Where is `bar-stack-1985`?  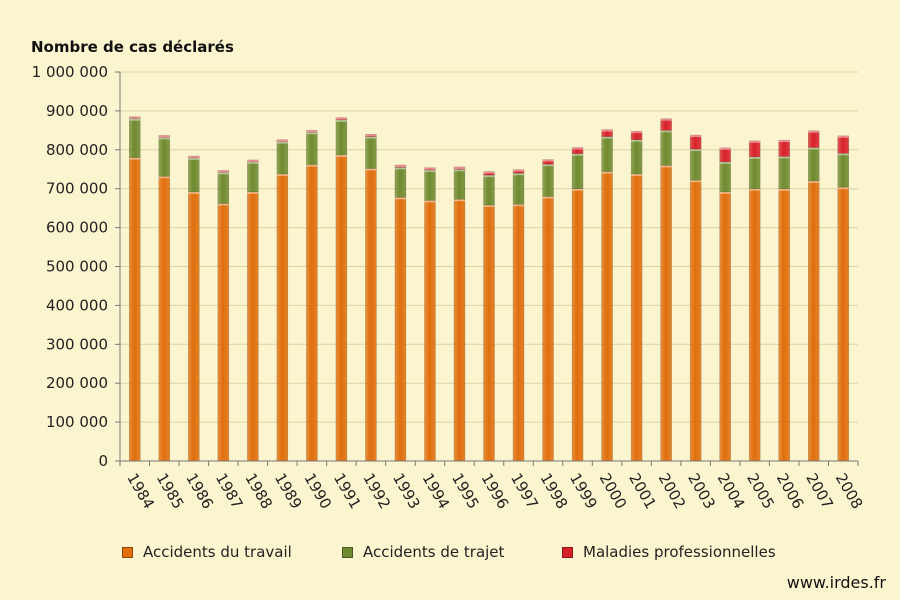
bar-stack-1985 is located at coordinates (164, 298).